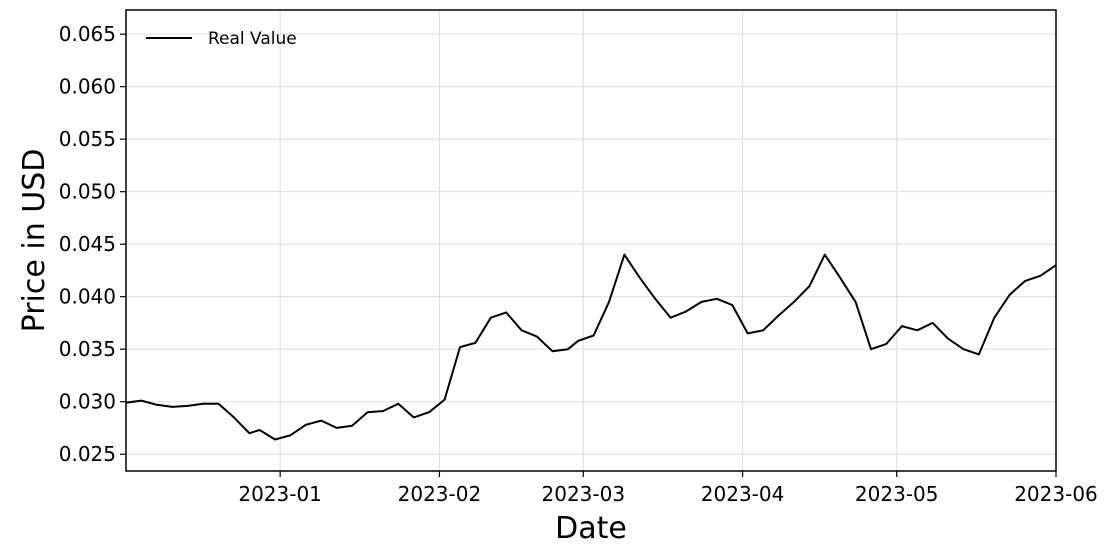  I want to click on y-tick-label: 0.055, so click(87, 139).